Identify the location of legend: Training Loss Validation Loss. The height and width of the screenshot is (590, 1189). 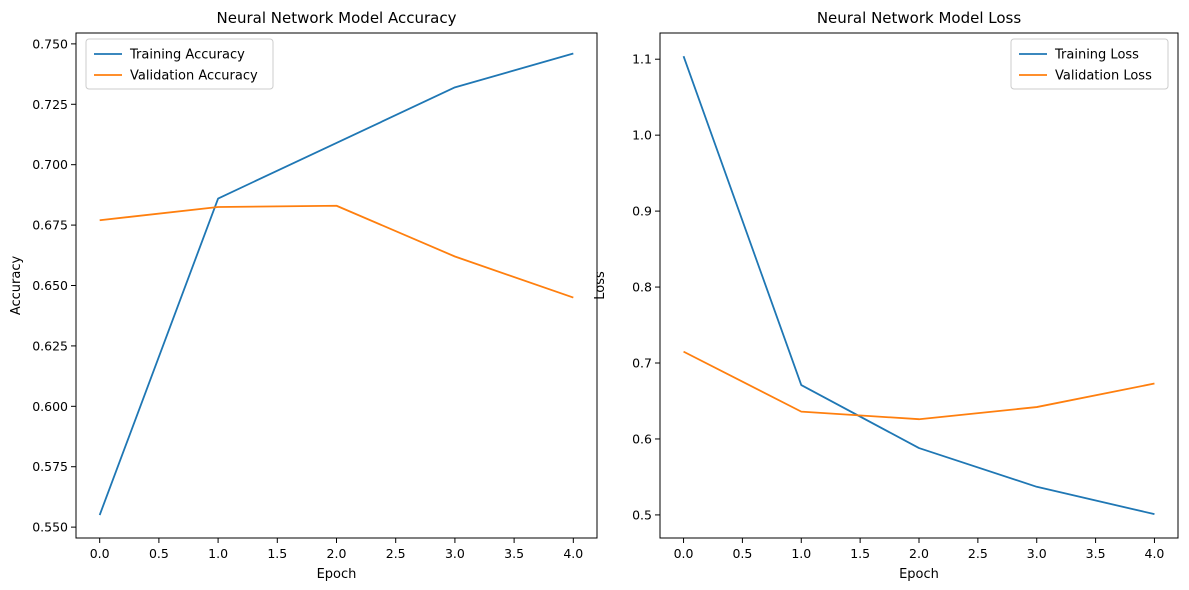
(1089, 64).